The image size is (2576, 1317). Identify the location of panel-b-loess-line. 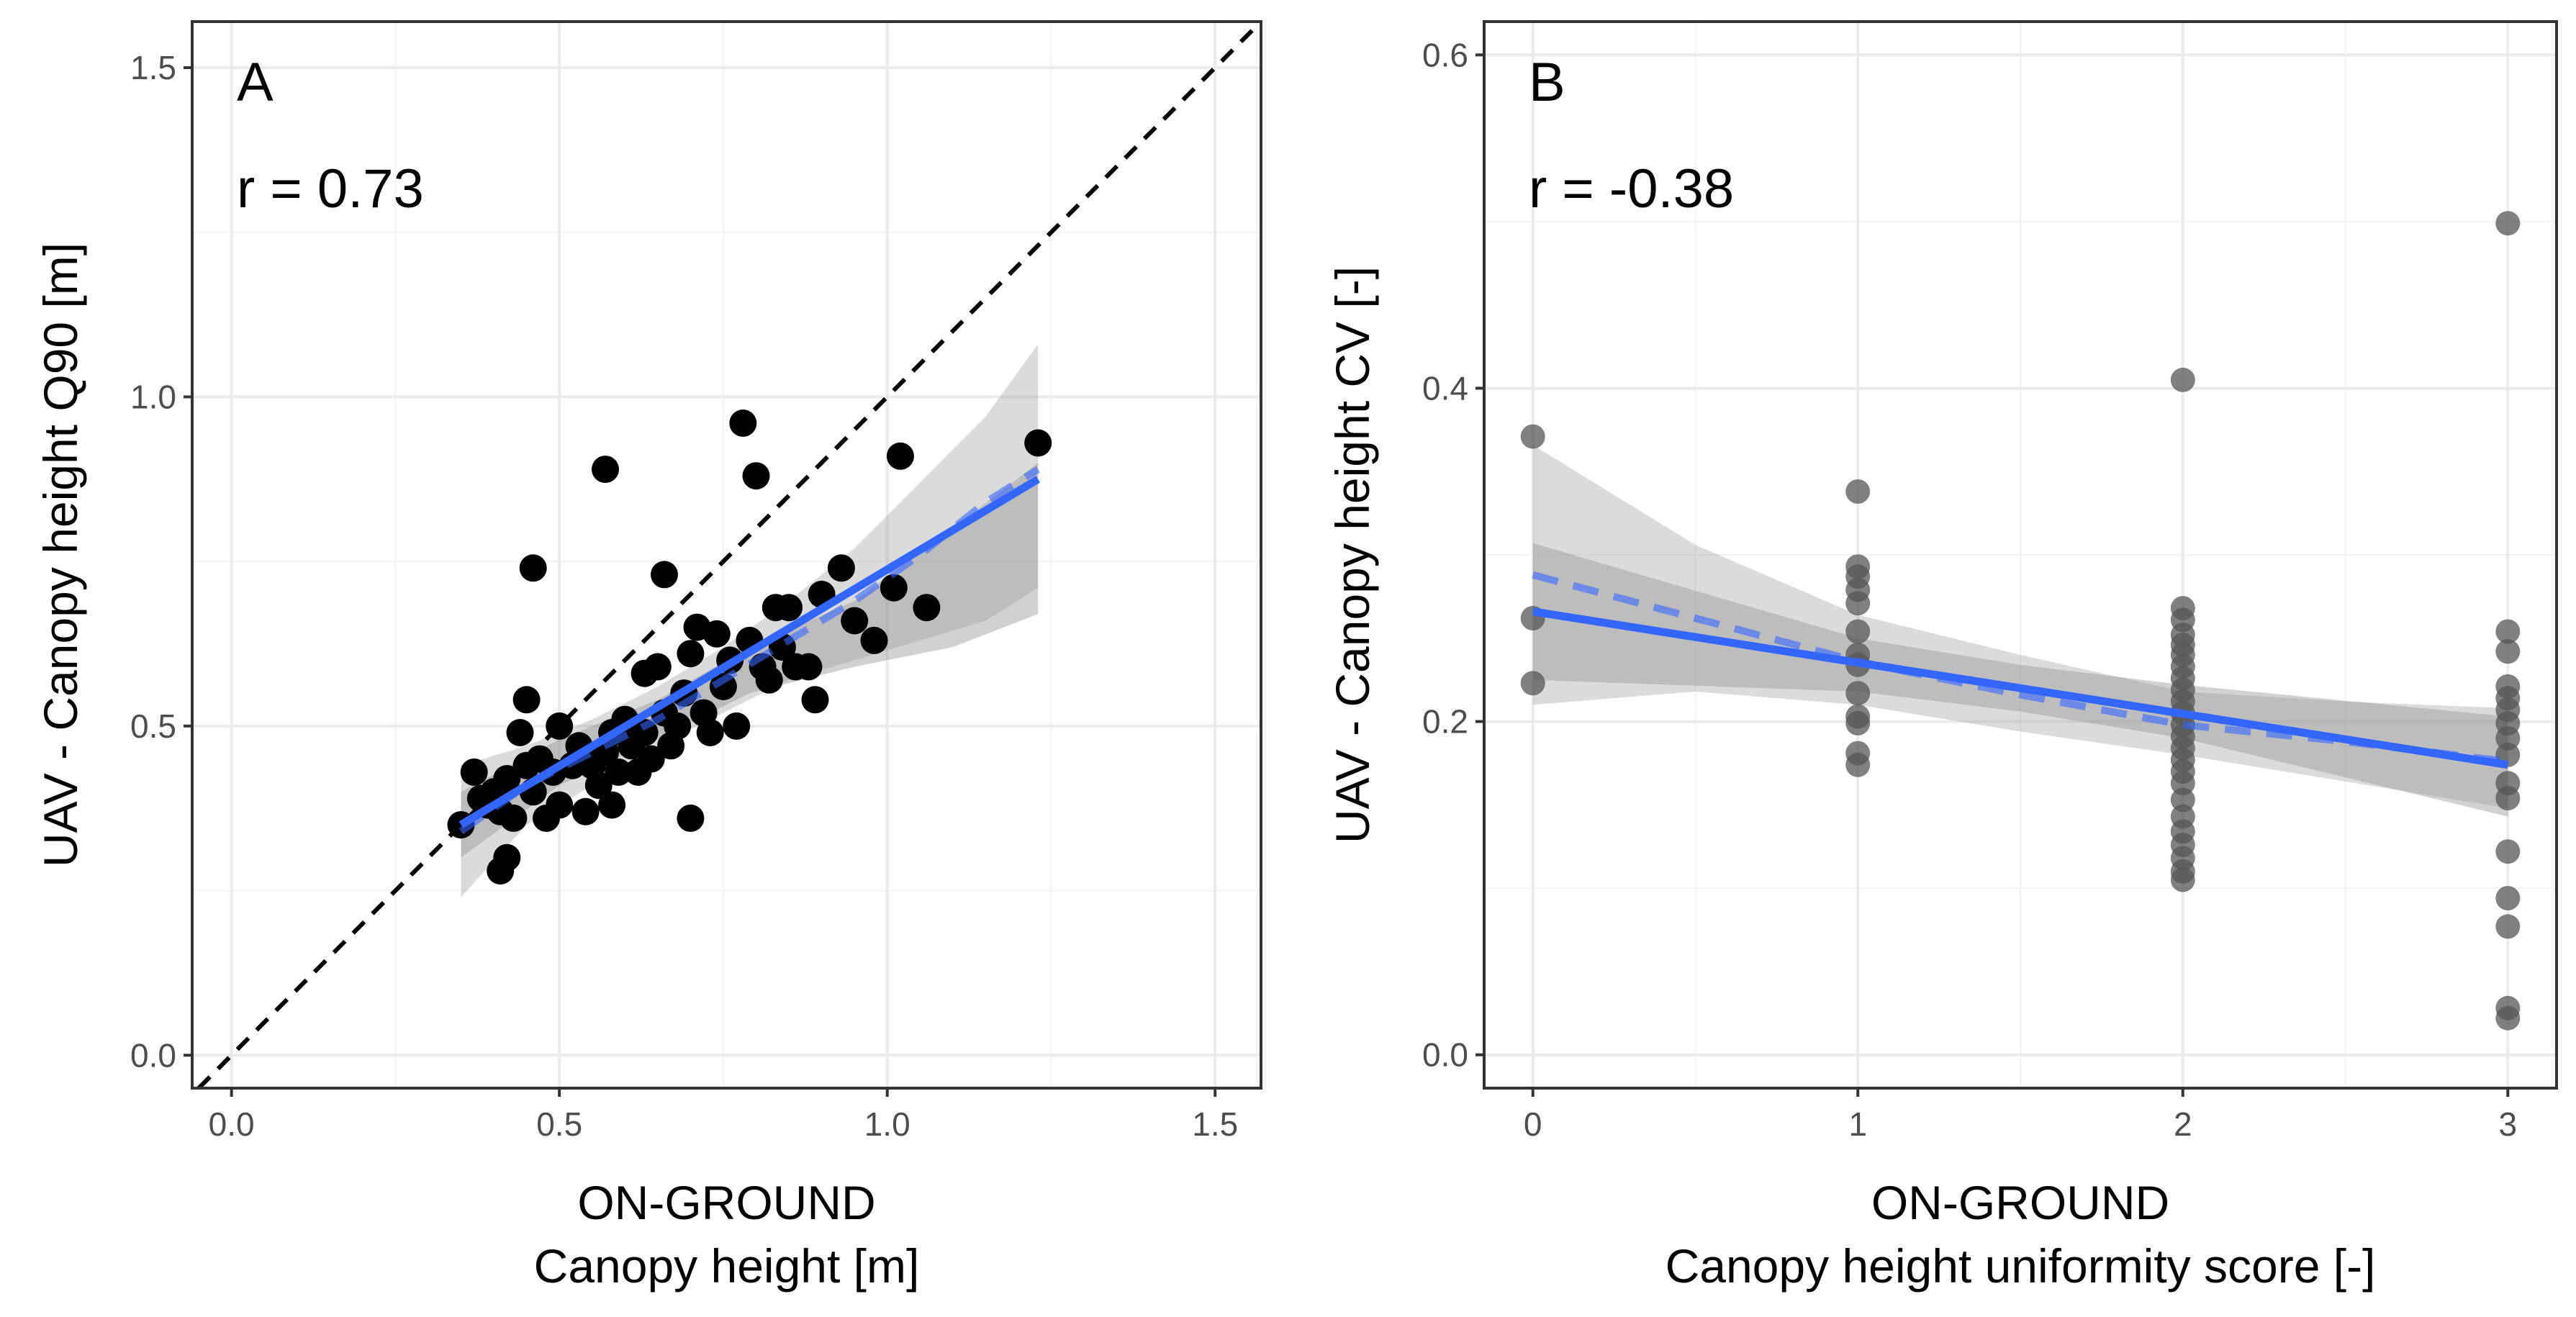
(2020, 668).